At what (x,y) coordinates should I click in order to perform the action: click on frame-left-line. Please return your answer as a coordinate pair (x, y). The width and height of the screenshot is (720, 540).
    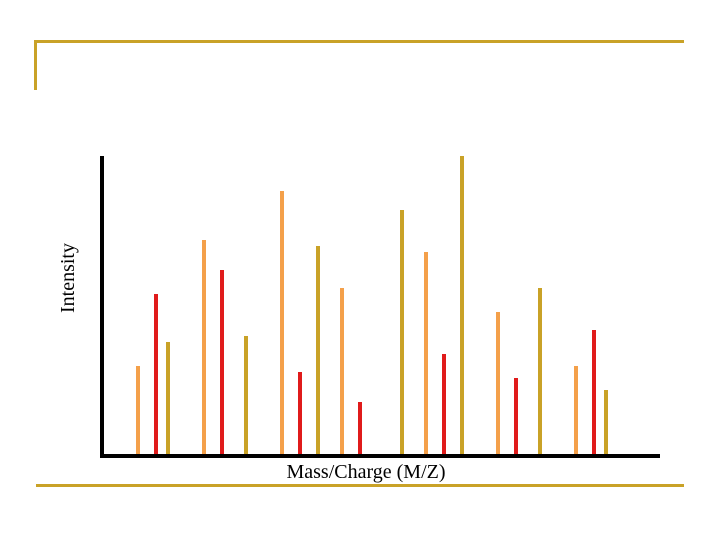
    Looking at the image, I should click on (35, 65).